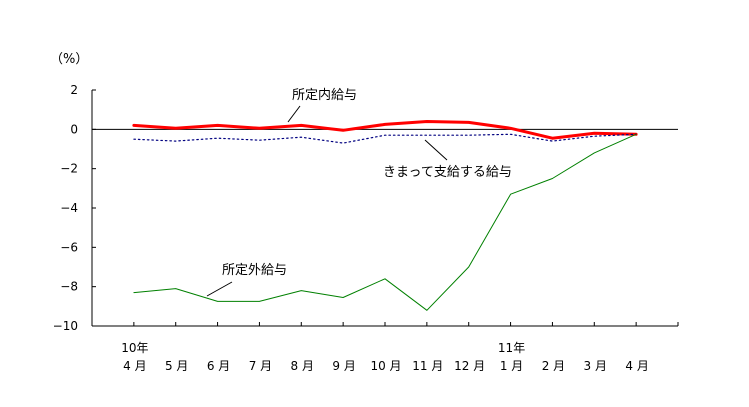  What do you see at coordinates (302, 366) in the screenshot?
I see `x-tick-label: 8 月` at bounding box center [302, 366].